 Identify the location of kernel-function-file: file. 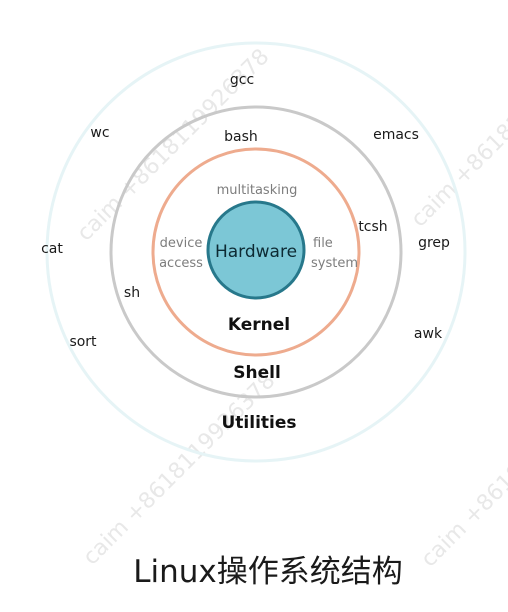
(323, 243).